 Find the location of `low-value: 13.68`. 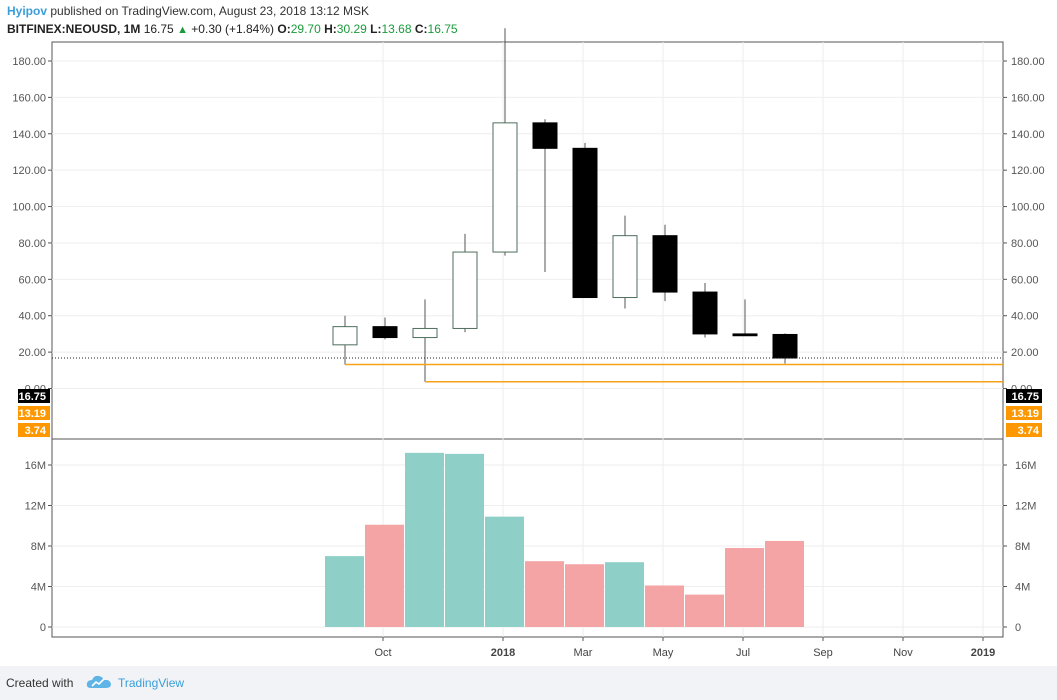

low-value: 13.68 is located at coordinates (396, 29).